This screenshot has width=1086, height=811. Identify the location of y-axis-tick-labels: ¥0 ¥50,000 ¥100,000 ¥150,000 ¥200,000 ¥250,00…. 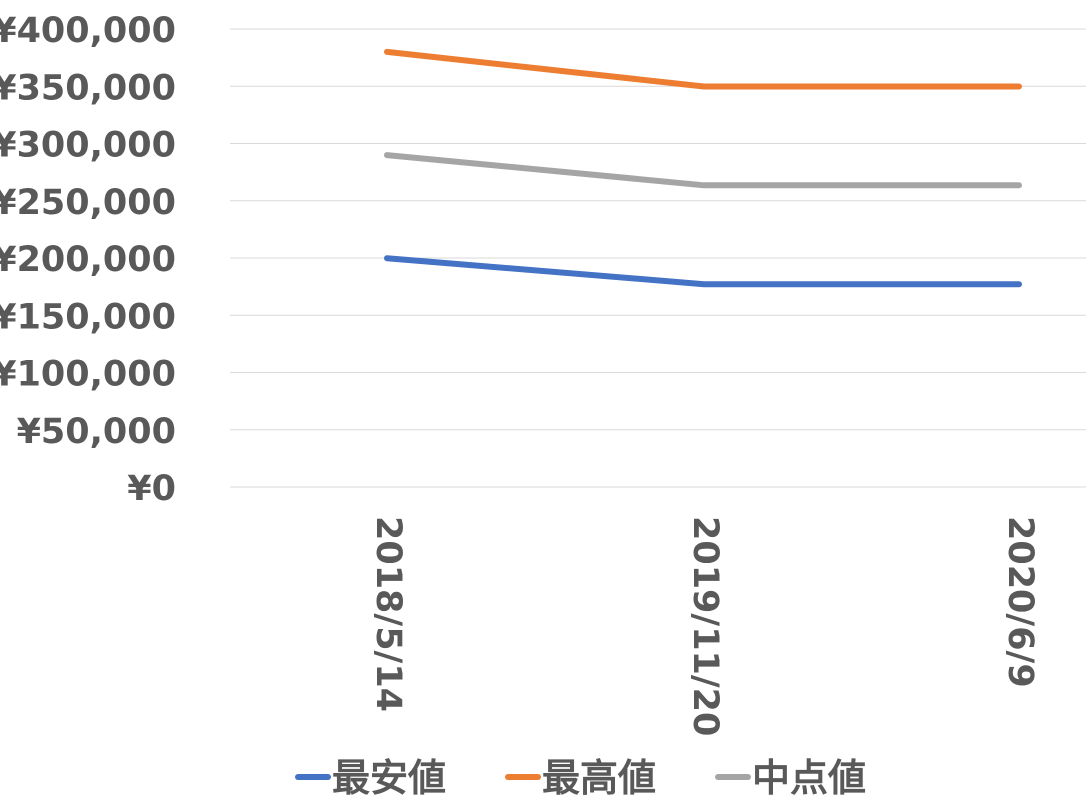
(88, 260).